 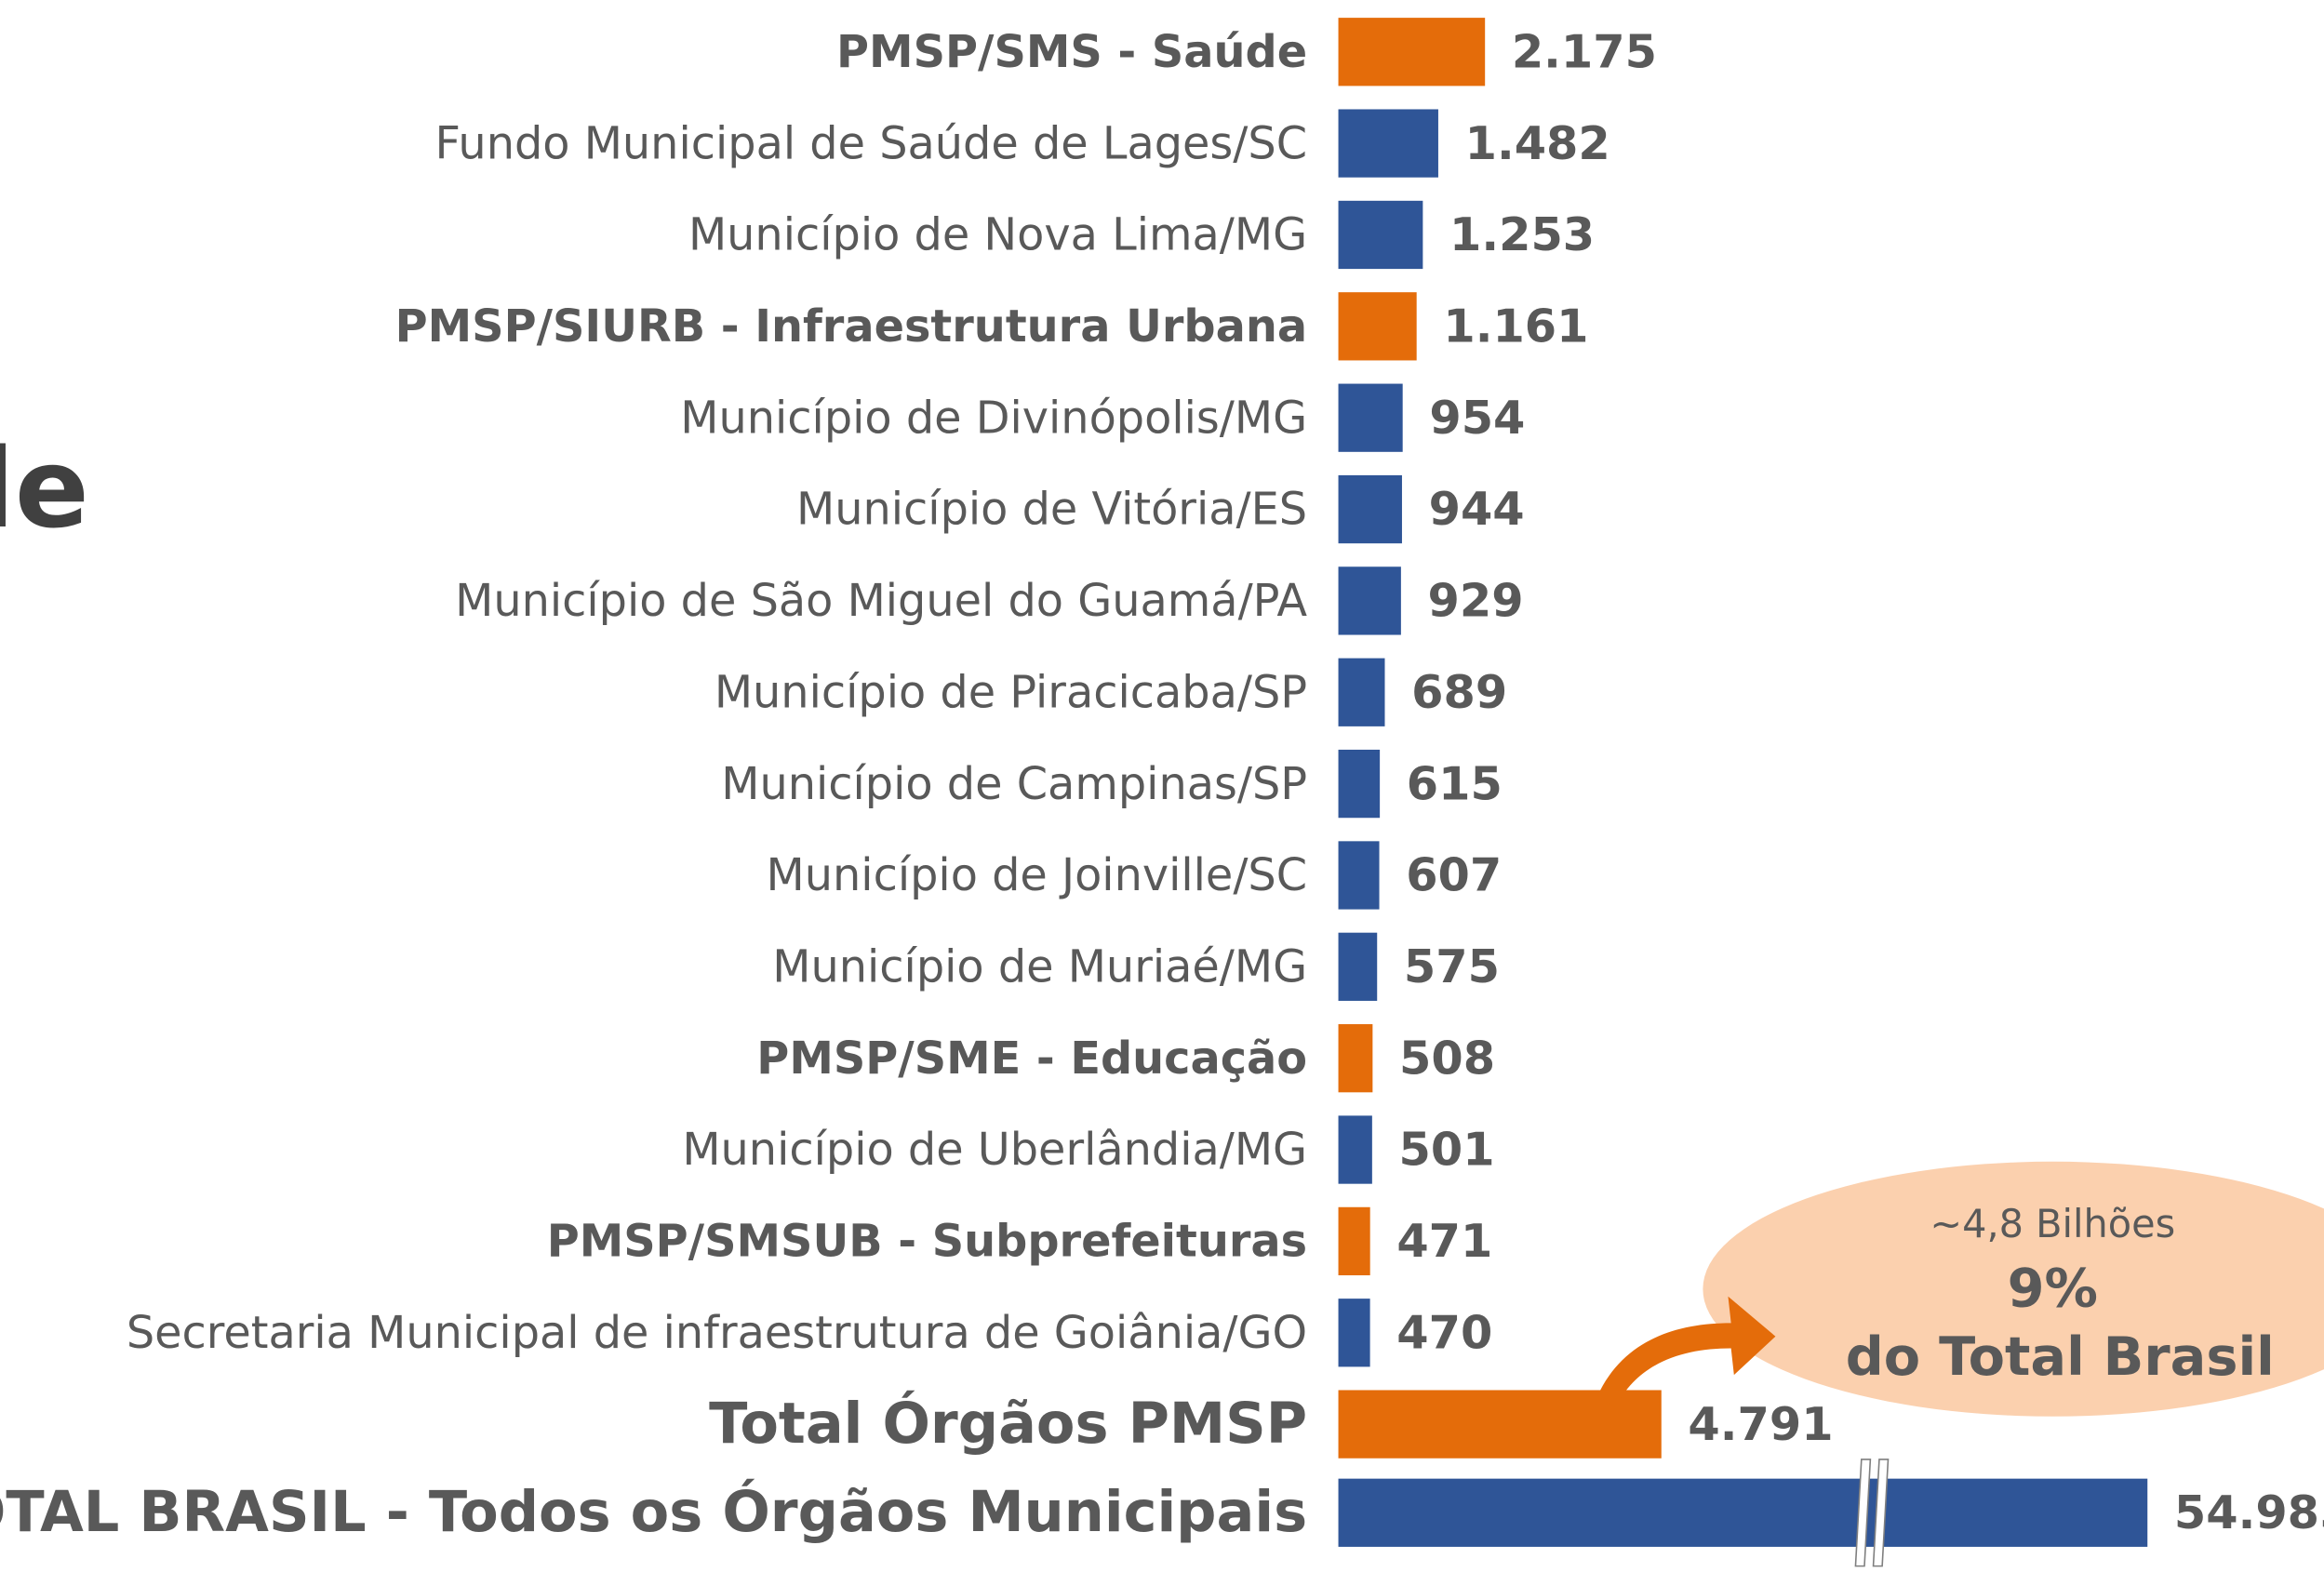 What do you see at coordinates (1584, 51) in the screenshot?
I see `value-label: 2.175` at bounding box center [1584, 51].